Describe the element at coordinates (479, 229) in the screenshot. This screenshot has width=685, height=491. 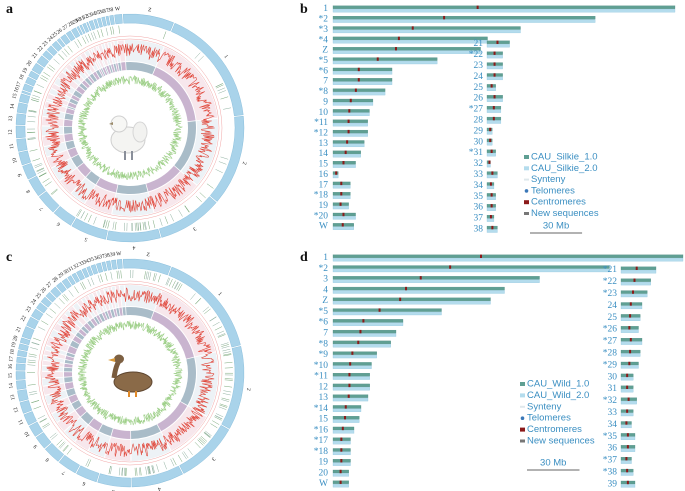
I see `chromosome-label: 38` at that location.